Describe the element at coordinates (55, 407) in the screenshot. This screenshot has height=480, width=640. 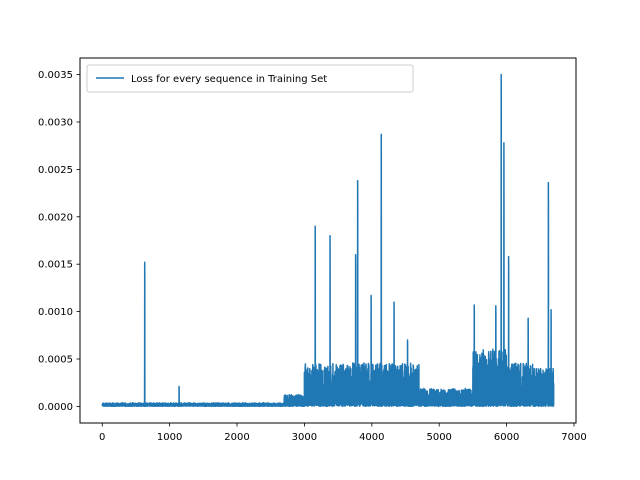
I see `y-tick-label: 0.0000` at that location.